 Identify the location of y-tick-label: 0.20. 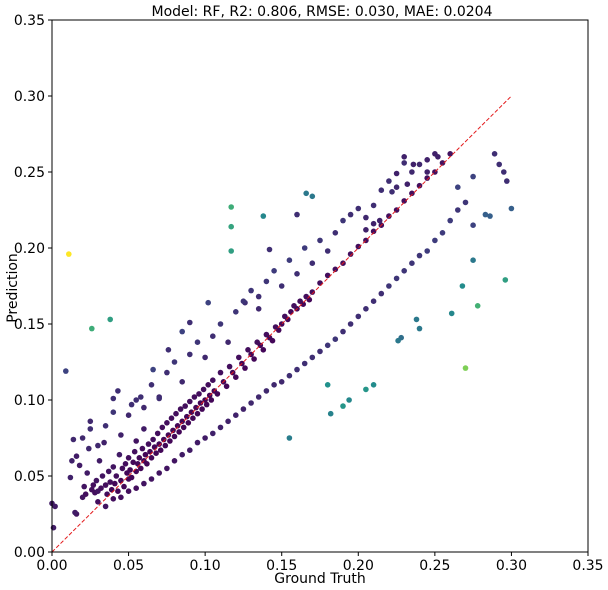
(29, 249).